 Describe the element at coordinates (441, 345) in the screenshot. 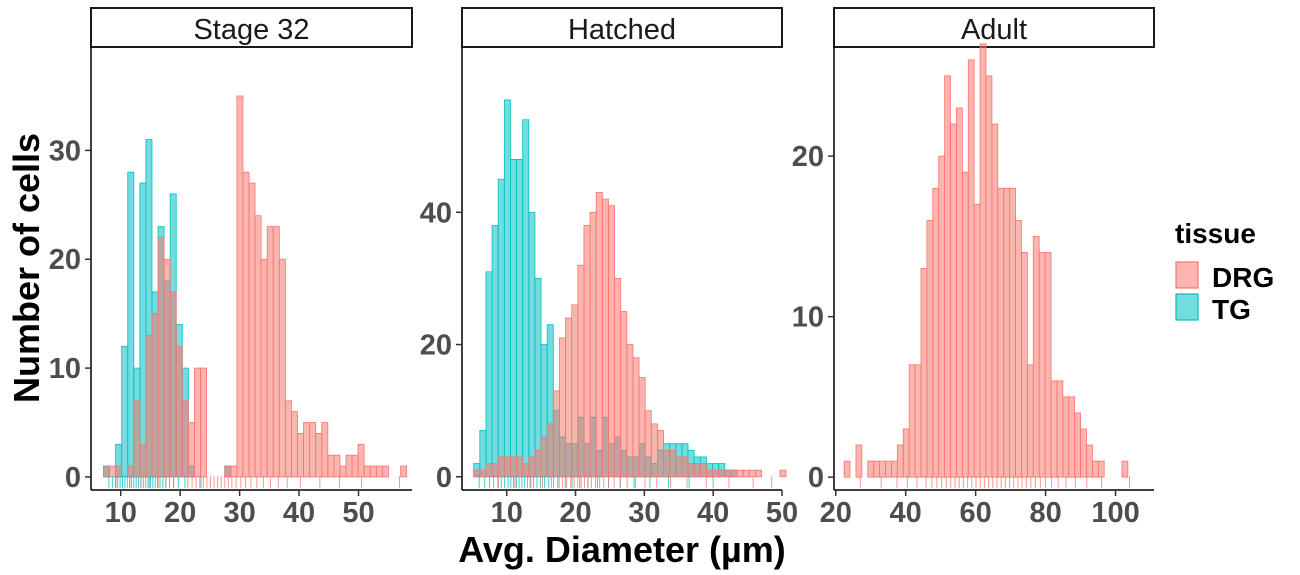

I see `y-ticks: 0 20 40` at that location.